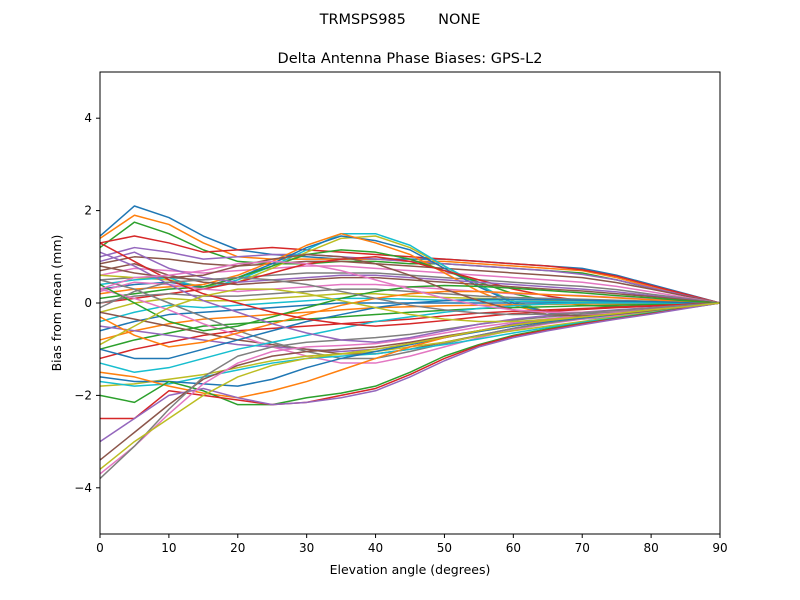 The height and width of the screenshot is (600, 800). Describe the element at coordinates (88, 118) in the screenshot. I see `y-tick-label: 4` at that location.